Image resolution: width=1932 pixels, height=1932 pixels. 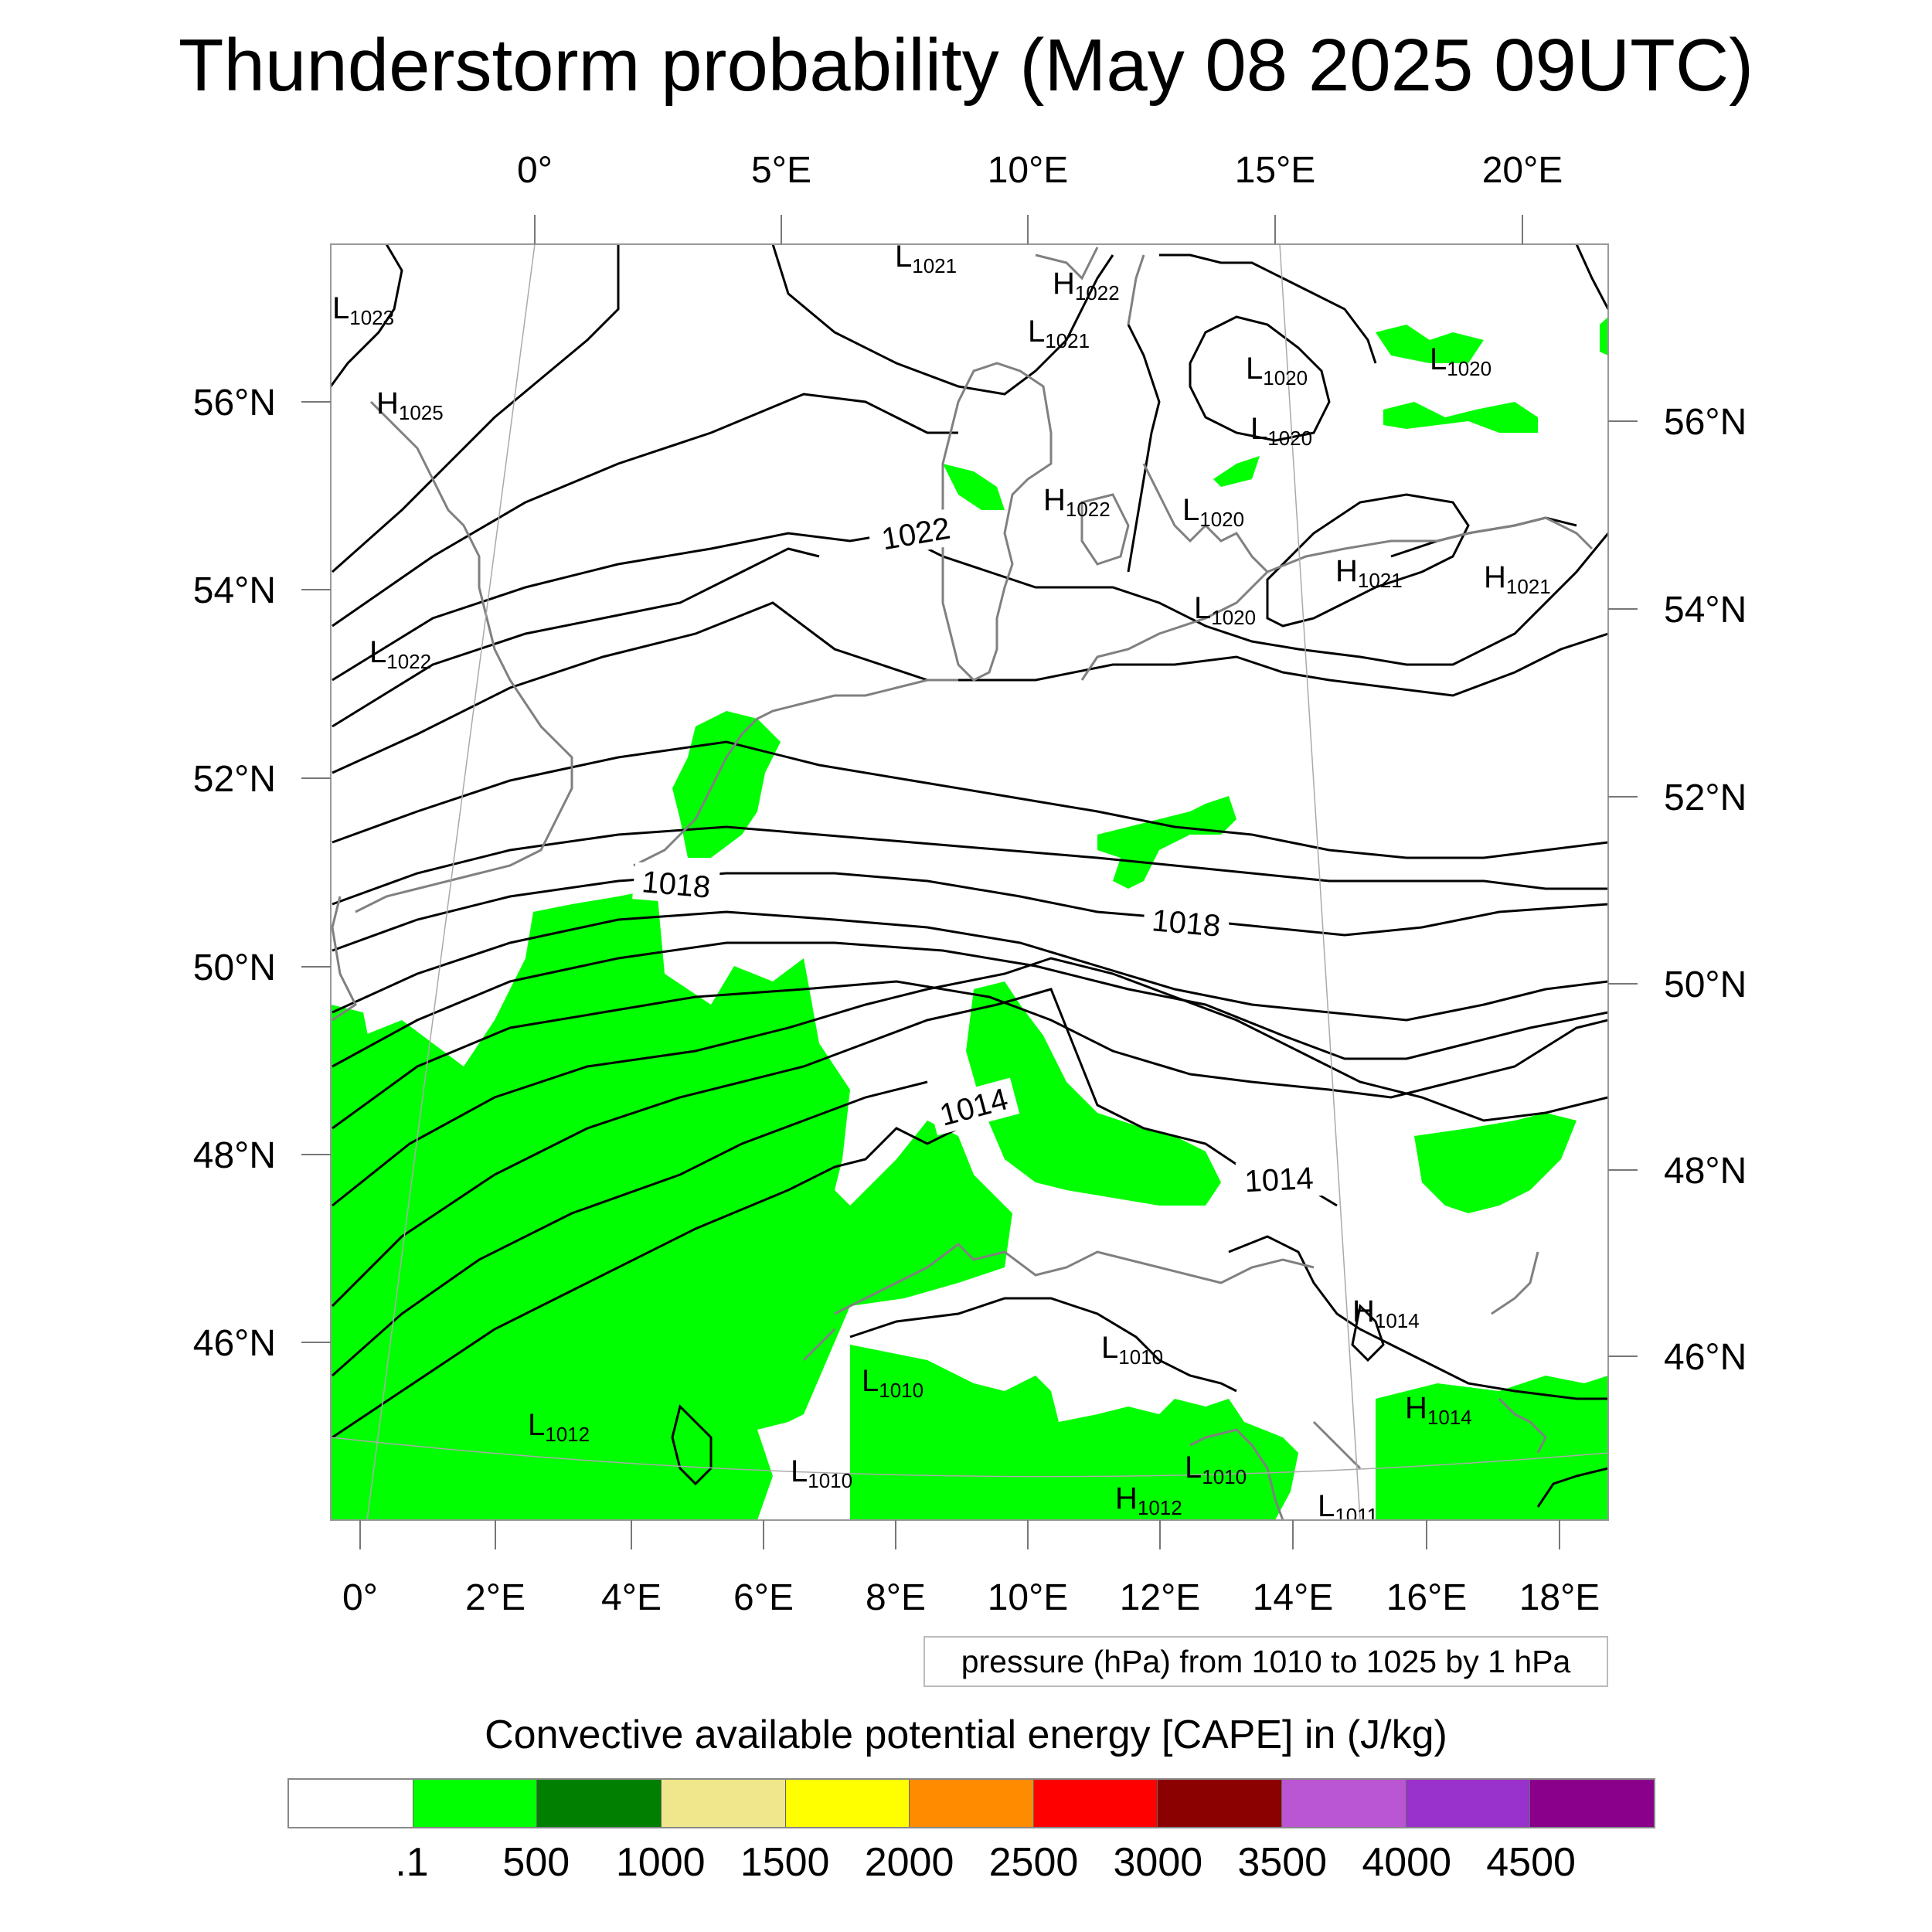 What do you see at coordinates (763, 1598) in the screenshot?
I see `lon-label: 6°E` at bounding box center [763, 1598].